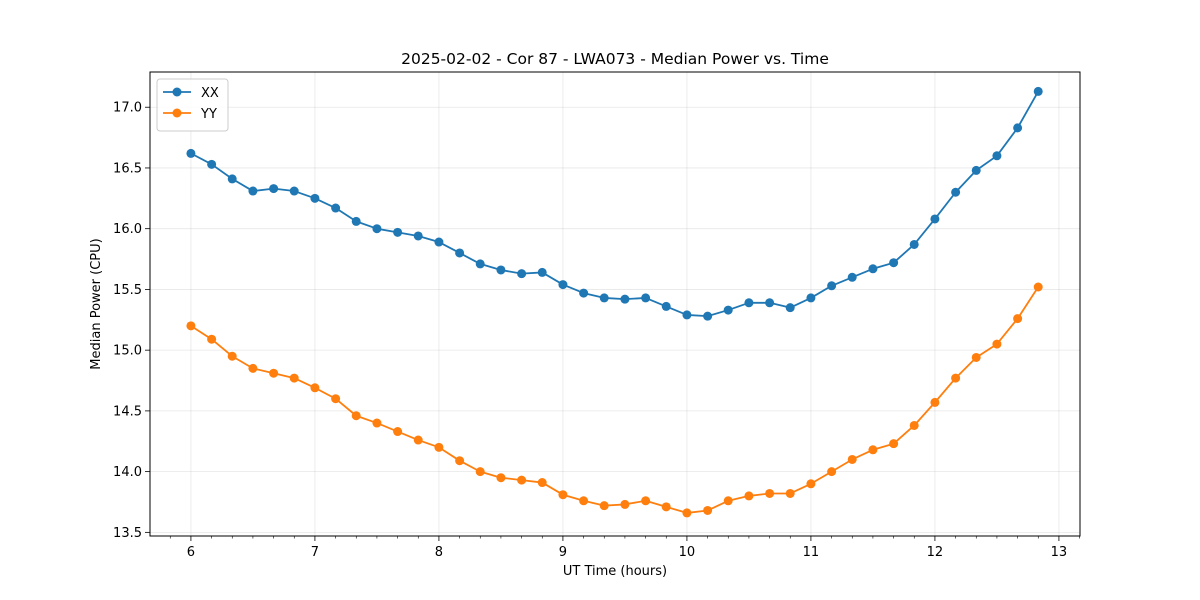 The width and height of the screenshot is (1200, 600). What do you see at coordinates (96, 303) in the screenshot?
I see `y-axis-label: Median Power (CPU)` at bounding box center [96, 303].